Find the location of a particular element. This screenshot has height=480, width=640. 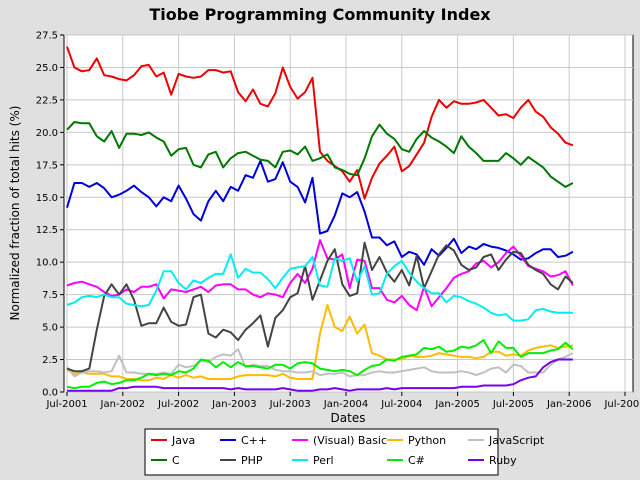

legend-label: Perl is located at coordinates (323, 460).